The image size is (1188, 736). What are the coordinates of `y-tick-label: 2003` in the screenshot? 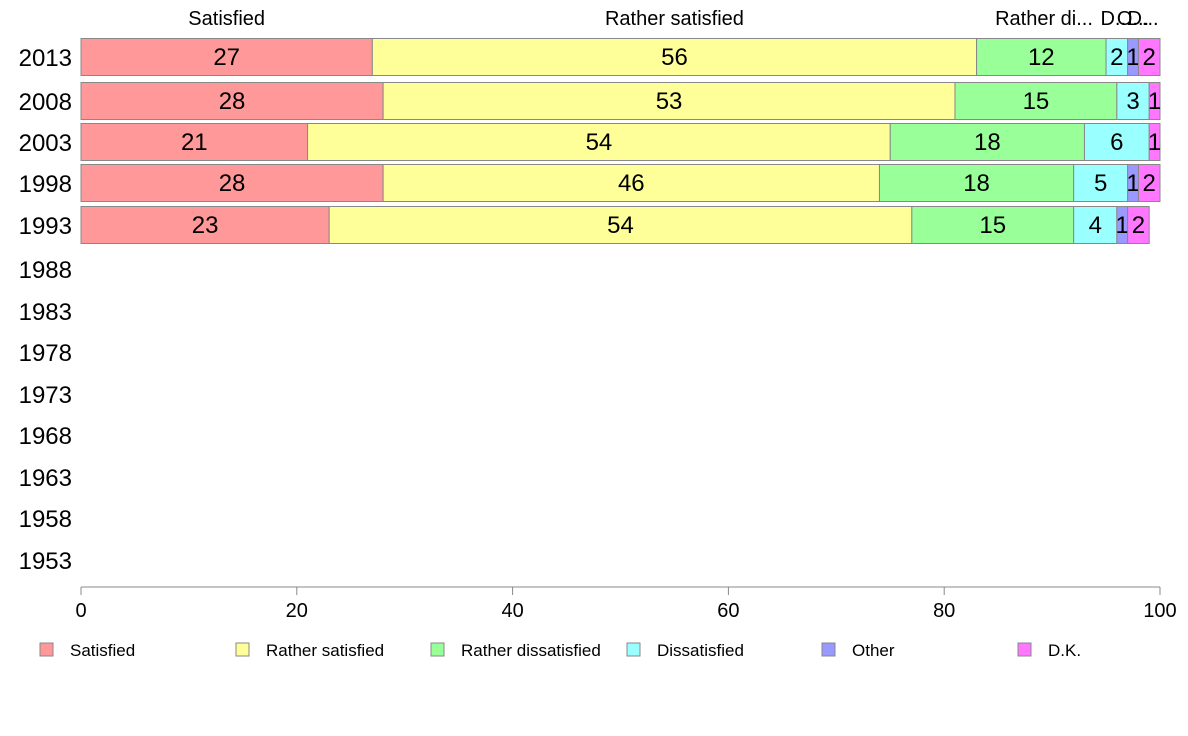 It's located at (45, 143).